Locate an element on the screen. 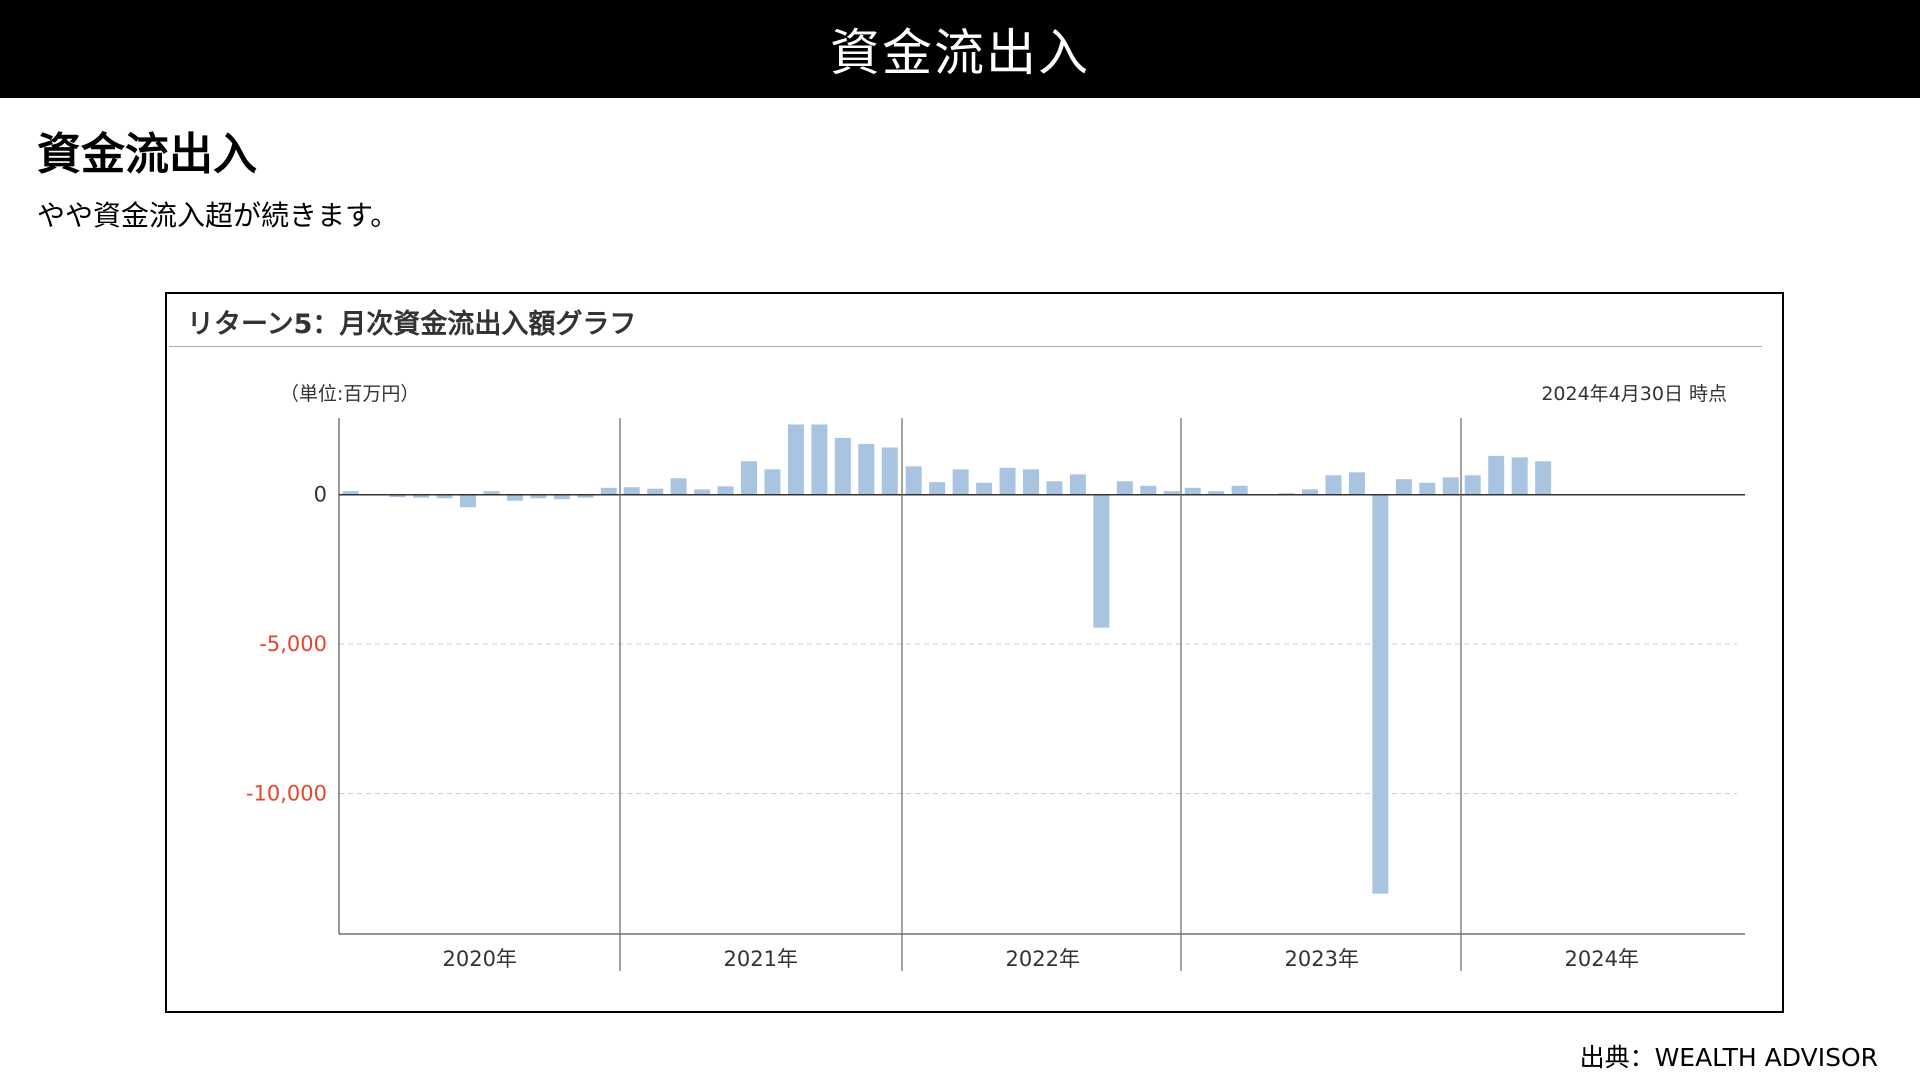 The width and height of the screenshot is (1920, 1080). x-tick-label: 2024年 is located at coordinates (1602, 959).